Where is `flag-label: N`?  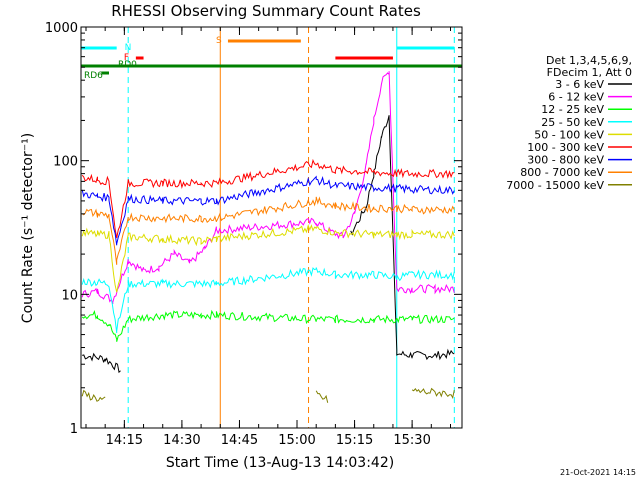
flag-label: N is located at coordinates (128, 48).